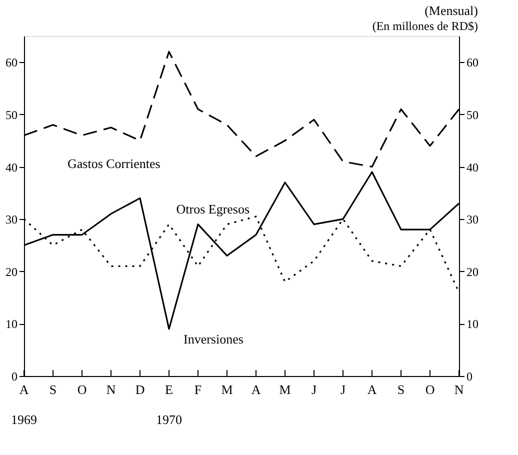 The height and width of the screenshot is (455, 518). Describe the element at coordinates (12, 115) in the screenshot. I see `y-tick-label: 50` at that location.